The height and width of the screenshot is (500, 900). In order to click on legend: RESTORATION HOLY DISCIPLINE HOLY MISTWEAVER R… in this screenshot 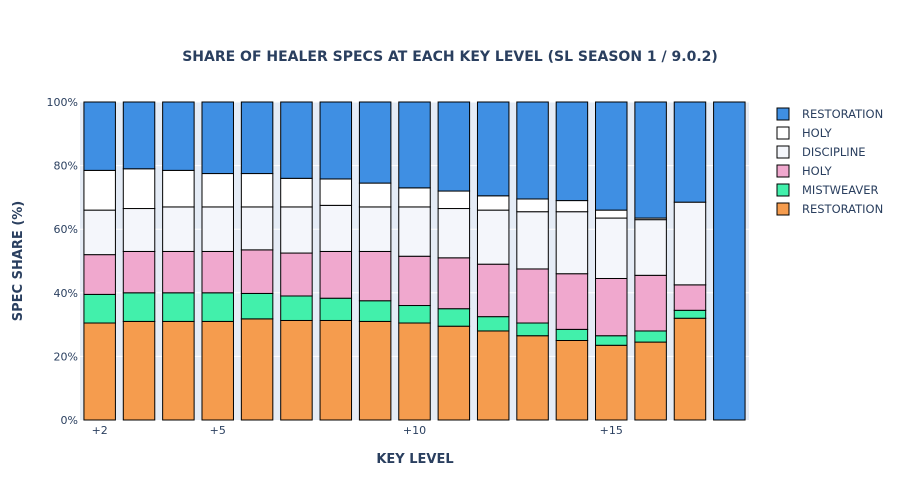, I will do `click(829, 161)`.